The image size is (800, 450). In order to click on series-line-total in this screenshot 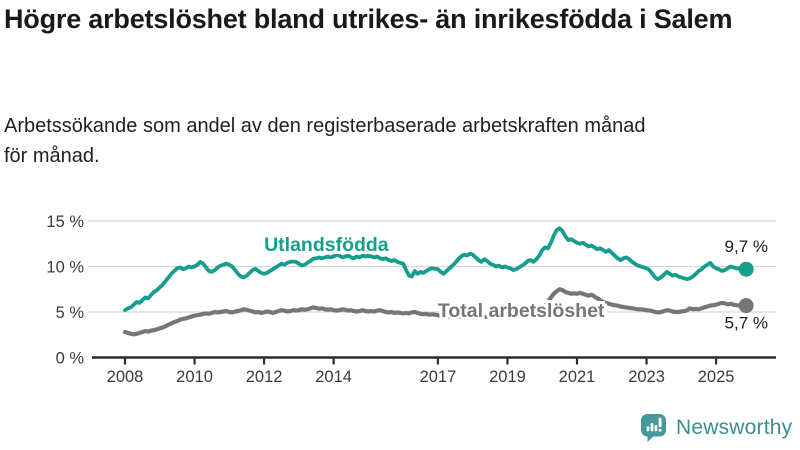, I will do `click(433, 312)`.